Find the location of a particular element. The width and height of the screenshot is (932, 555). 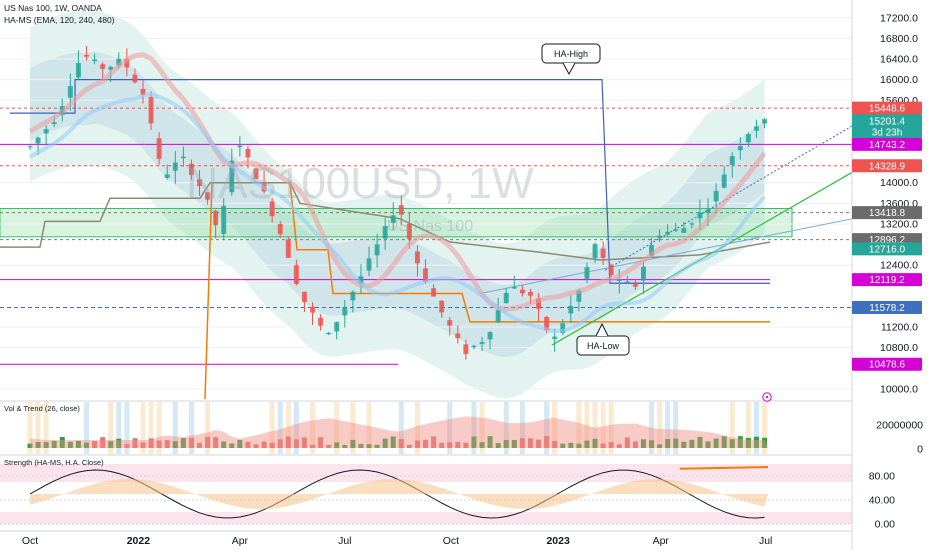

time-axis: Oct 2022 Apr Jul Oct 2023 Apr Jul is located at coordinates (397, 541).